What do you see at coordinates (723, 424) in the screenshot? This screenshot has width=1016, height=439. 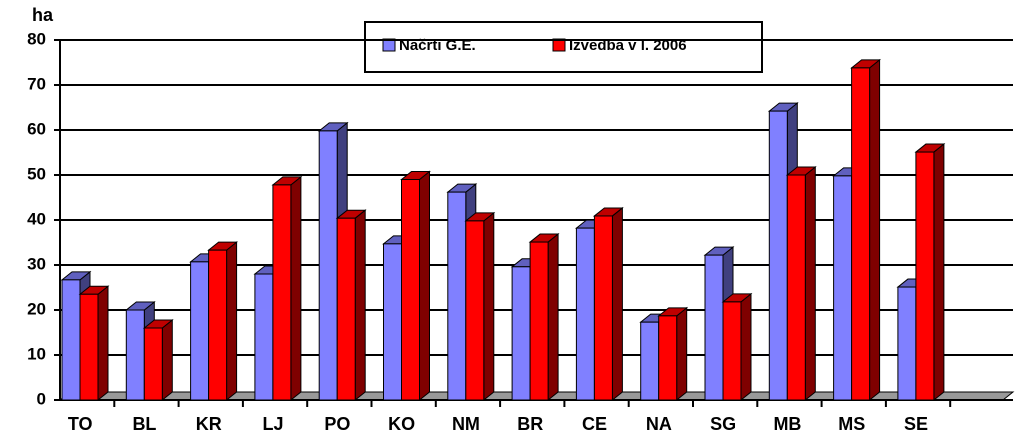 I see `x-tick-label: SG` at bounding box center [723, 424].